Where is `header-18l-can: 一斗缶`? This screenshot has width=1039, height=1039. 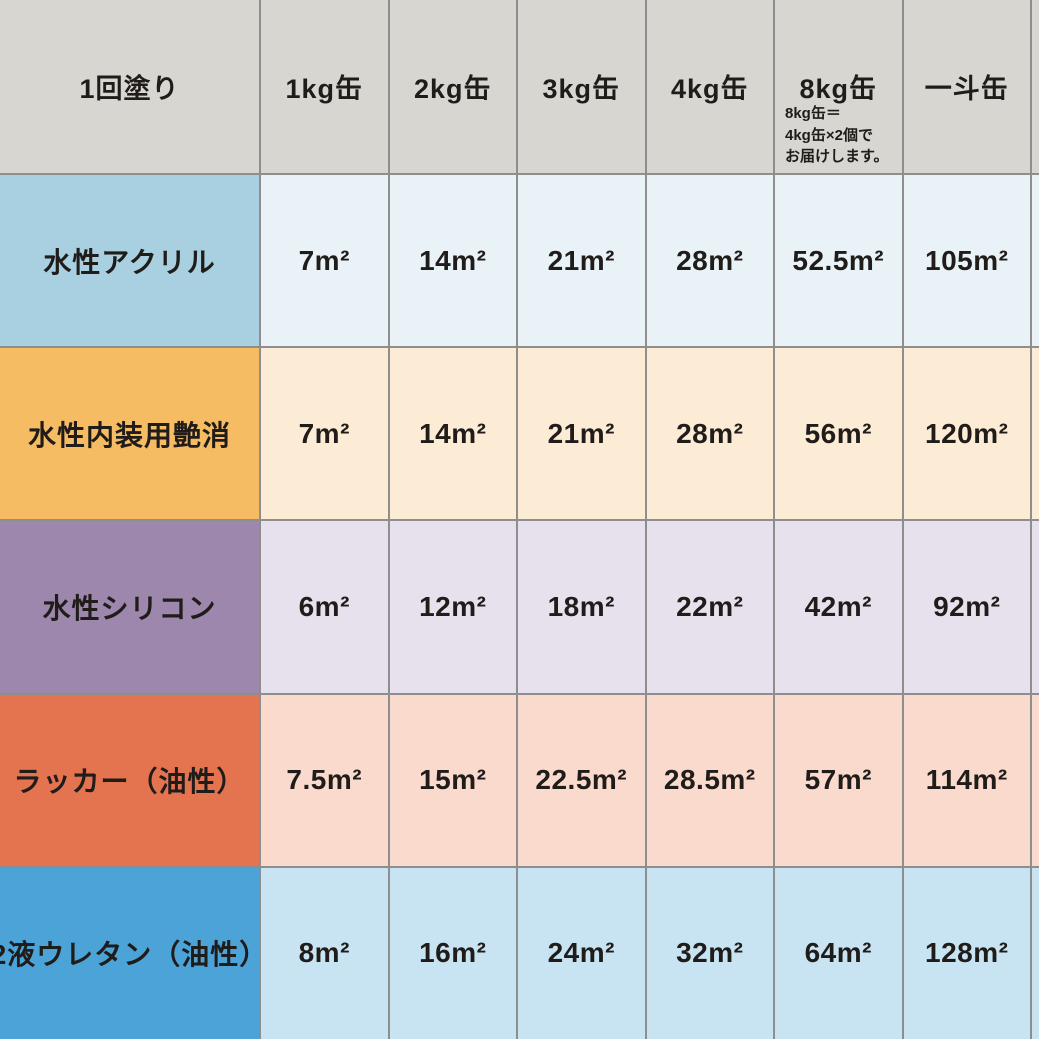 header-18l-can: 一斗缶 is located at coordinates (965, 86).